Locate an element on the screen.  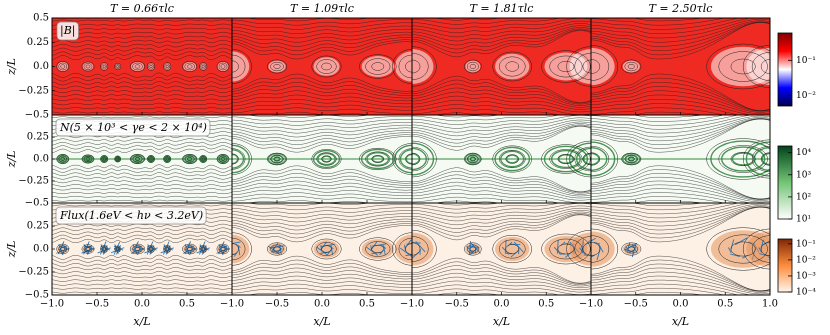
x-tick-label: 0.0 is located at coordinates (502, 304).